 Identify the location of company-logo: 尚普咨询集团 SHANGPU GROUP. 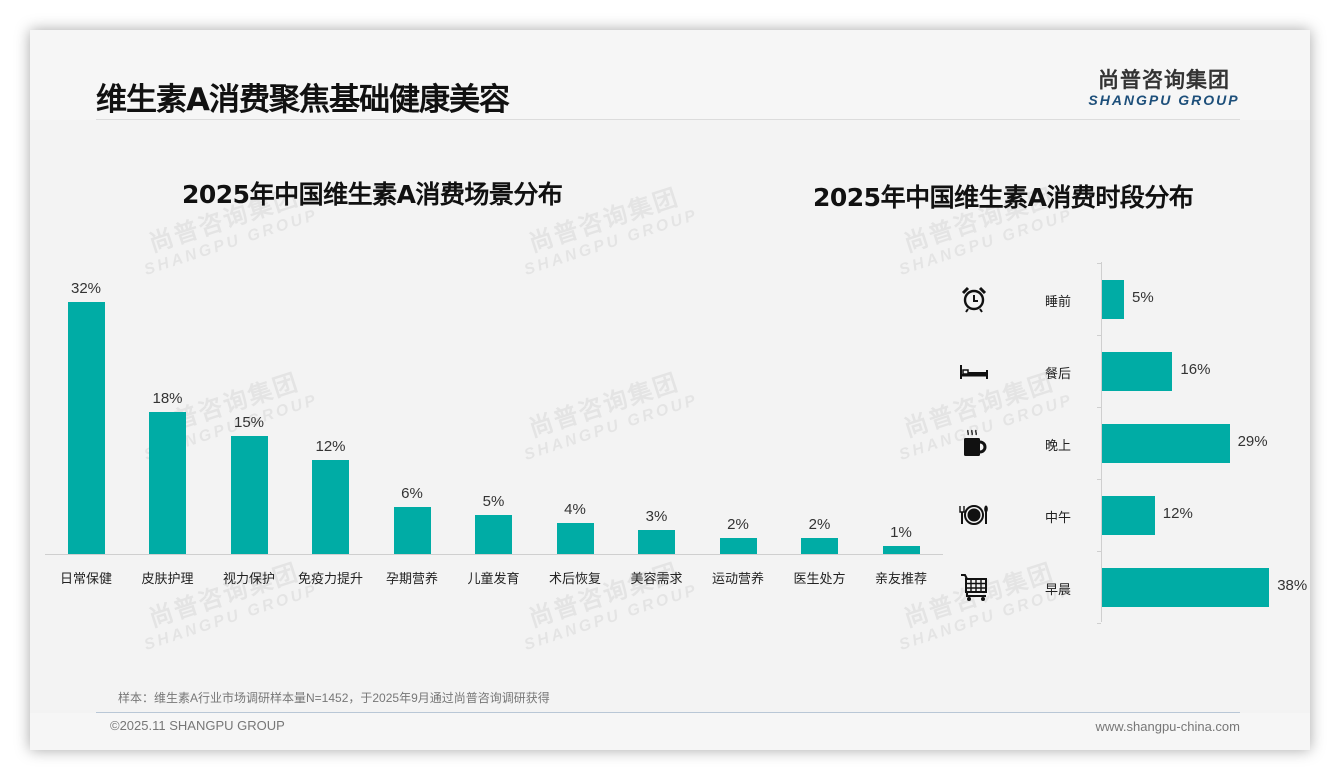
(1164, 86).